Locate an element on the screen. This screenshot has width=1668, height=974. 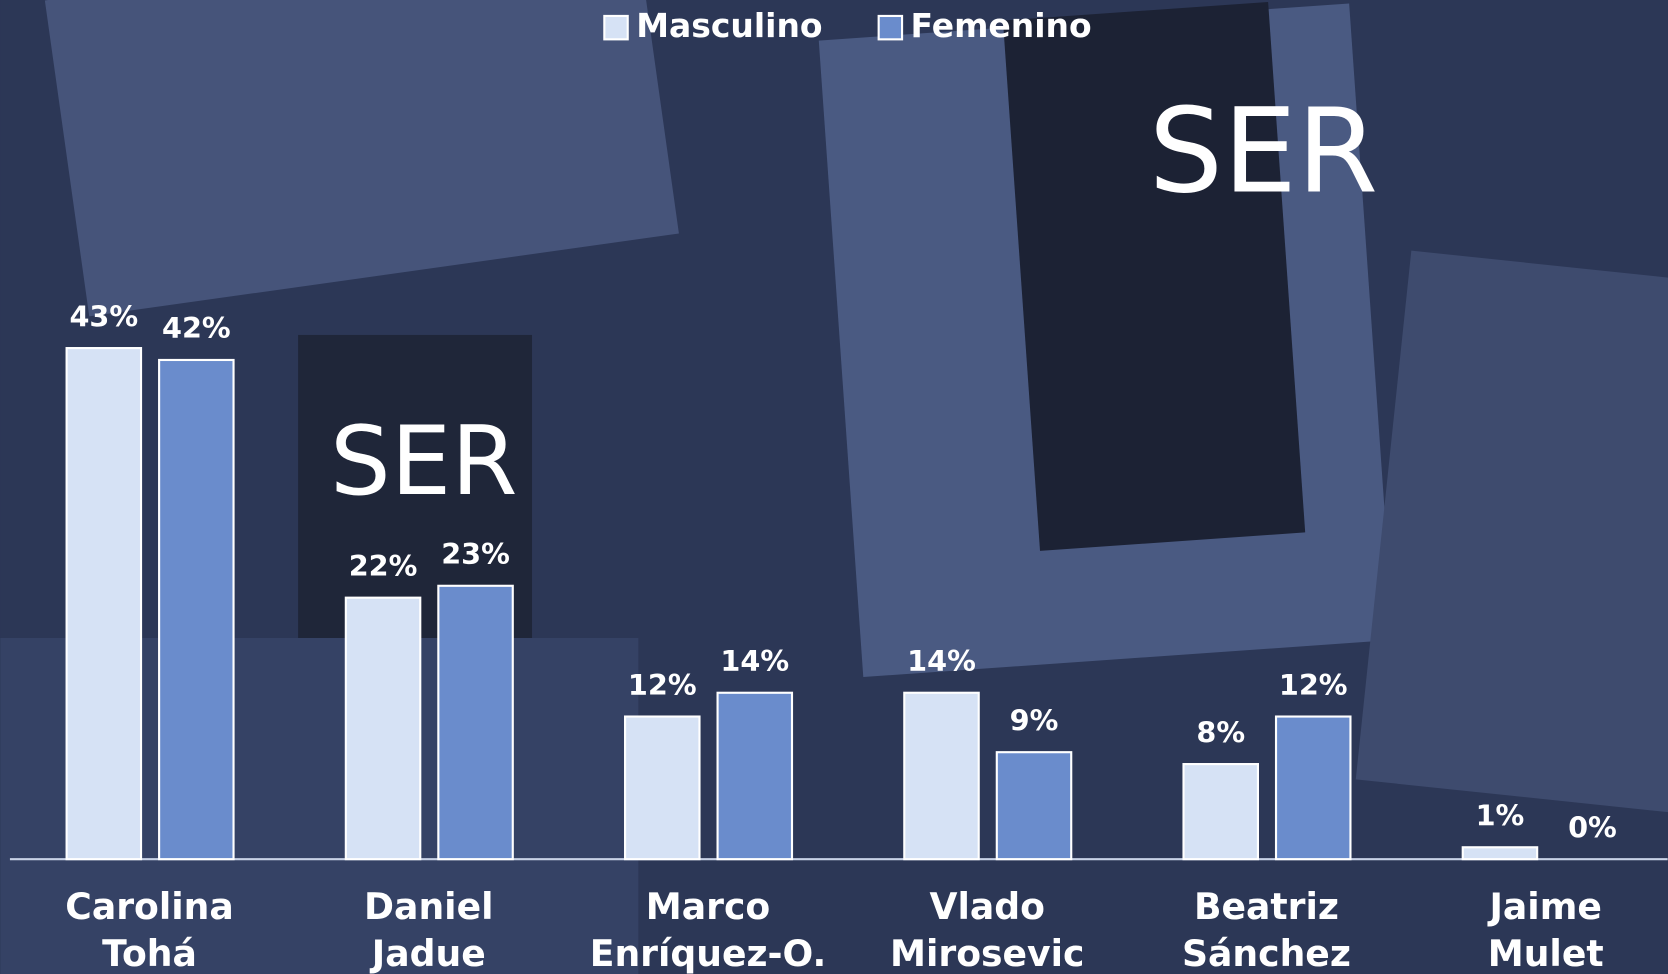
x-tick-label: Marco Enríquez-O. is located at coordinates (708, 929).